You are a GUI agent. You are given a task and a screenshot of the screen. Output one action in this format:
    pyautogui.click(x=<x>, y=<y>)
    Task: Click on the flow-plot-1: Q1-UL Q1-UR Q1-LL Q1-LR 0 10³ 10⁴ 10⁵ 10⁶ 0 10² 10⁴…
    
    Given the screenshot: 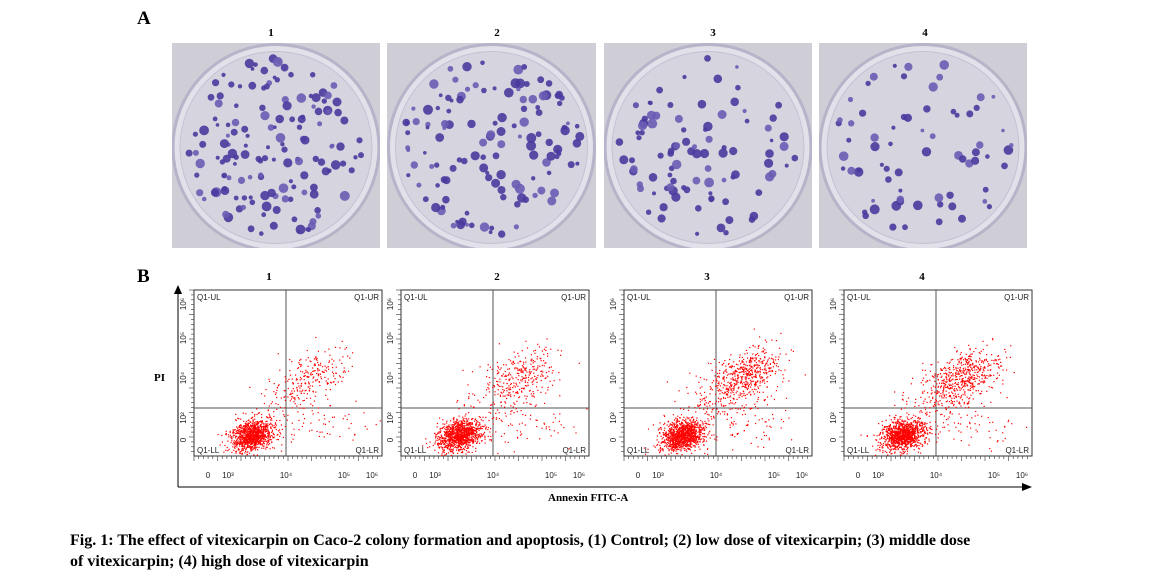 What is the action you would take?
    pyautogui.click(x=281, y=384)
    